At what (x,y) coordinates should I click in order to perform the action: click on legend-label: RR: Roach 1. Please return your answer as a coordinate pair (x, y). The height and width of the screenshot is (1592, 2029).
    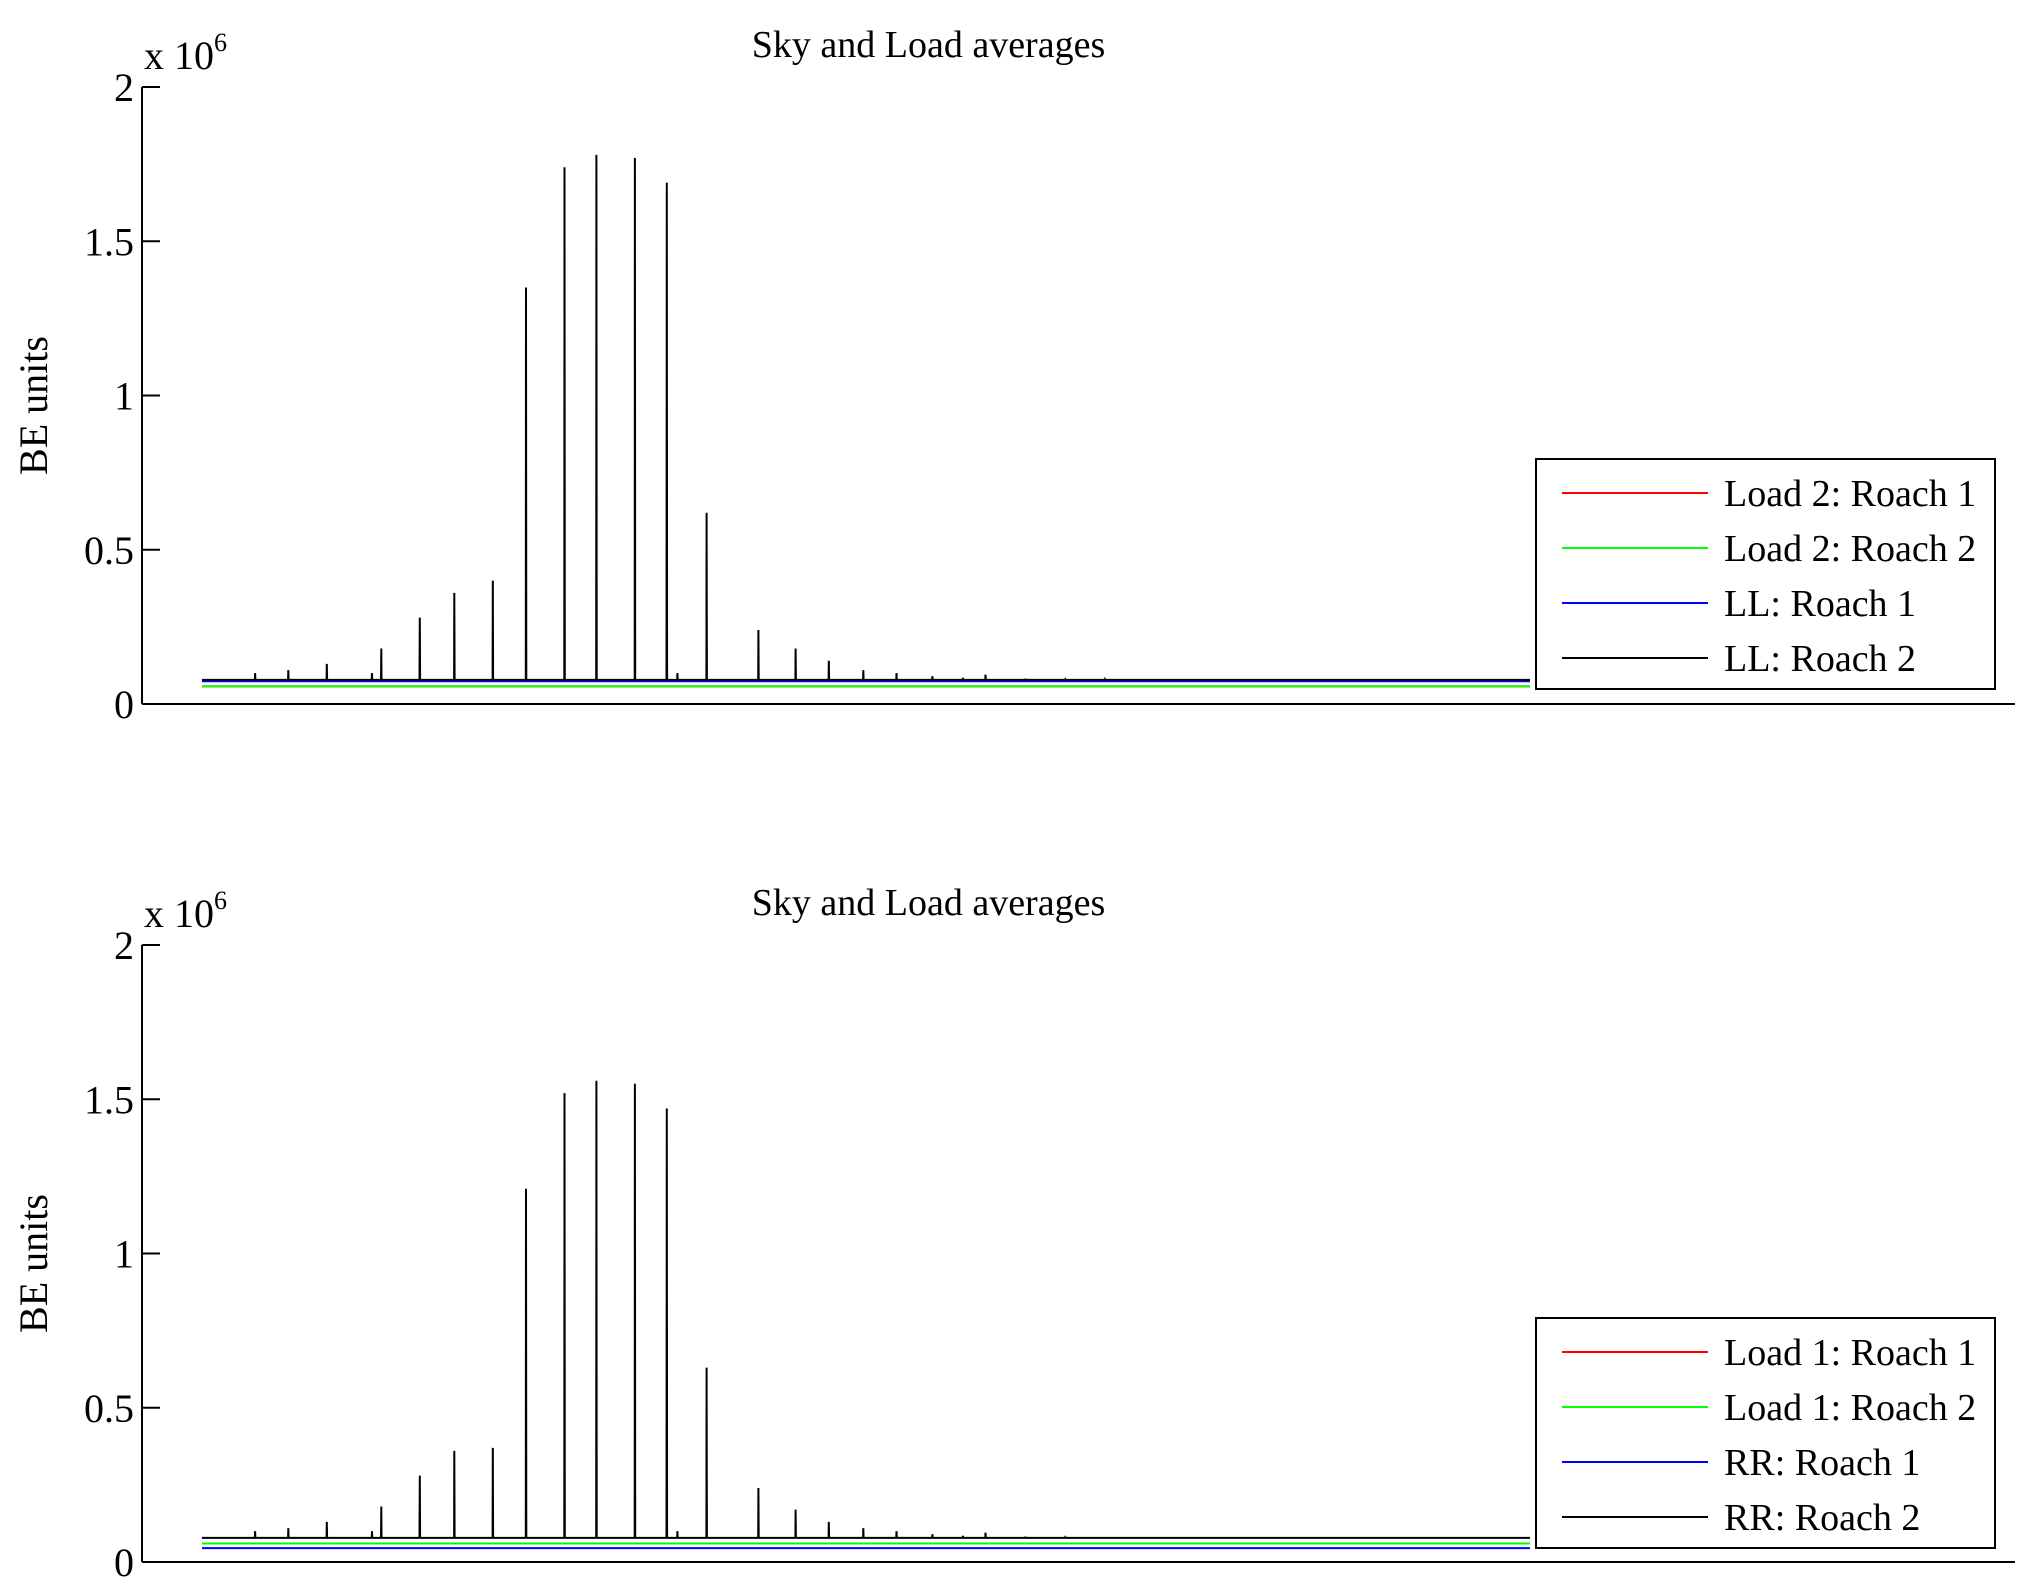
    Looking at the image, I should click on (1822, 1463).